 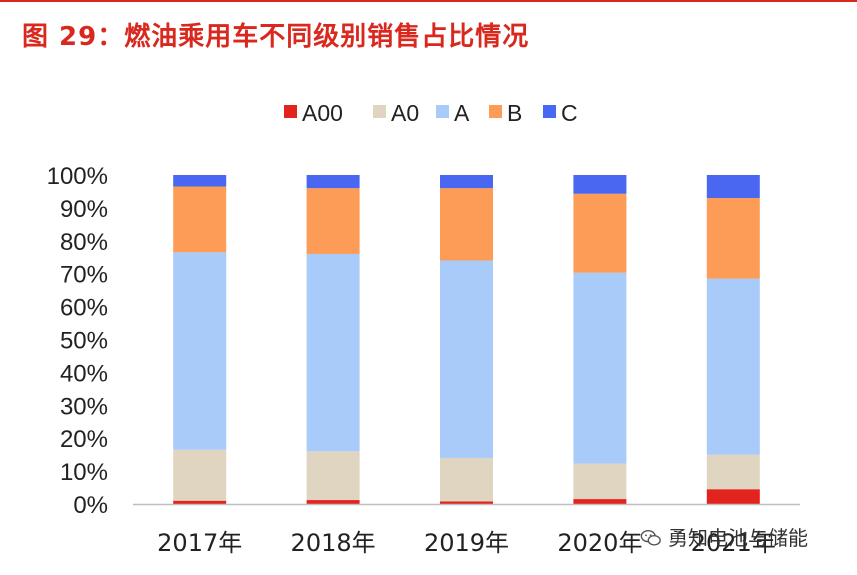 I want to click on y-axis: 0% 10% 20% 30% 40% 50% 60% 70% 80% 90% 100%, so click(x=77, y=341).